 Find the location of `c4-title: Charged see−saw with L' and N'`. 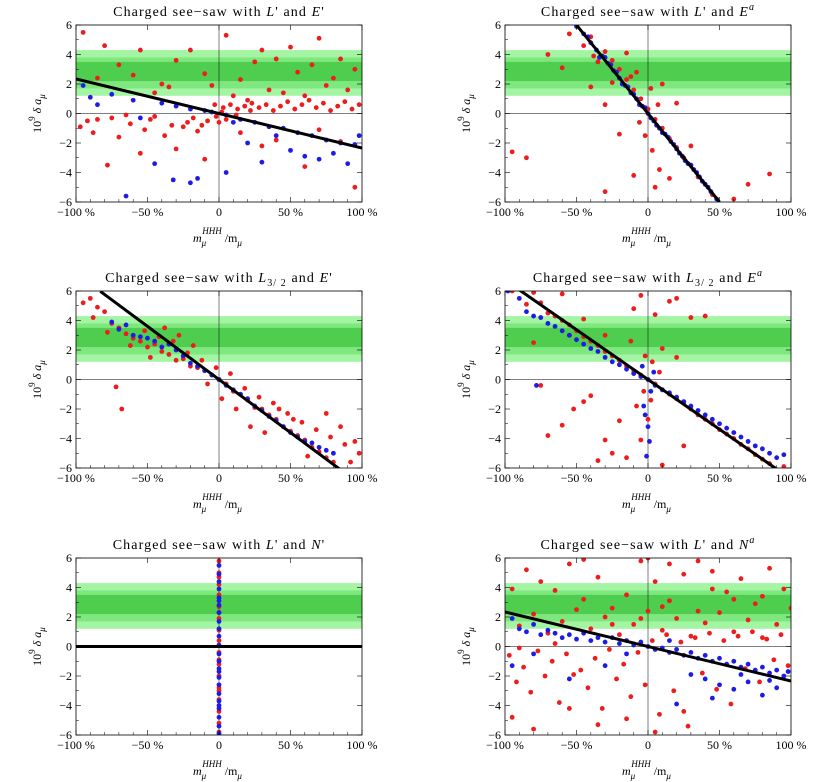

c4-title: Charged see−saw with L' and N' is located at coordinates (219, 545).